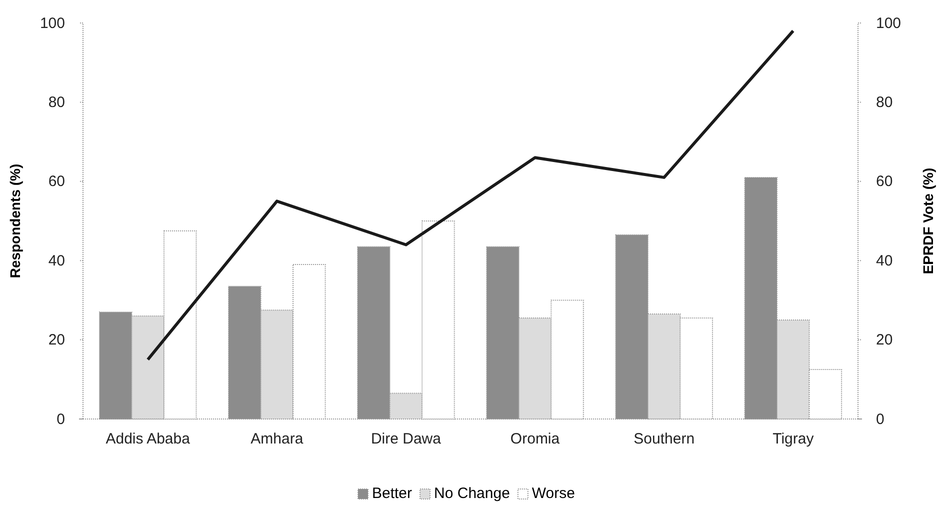 This screenshot has height=508, width=945. I want to click on y2-tick-label: 40, so click(884, 261).